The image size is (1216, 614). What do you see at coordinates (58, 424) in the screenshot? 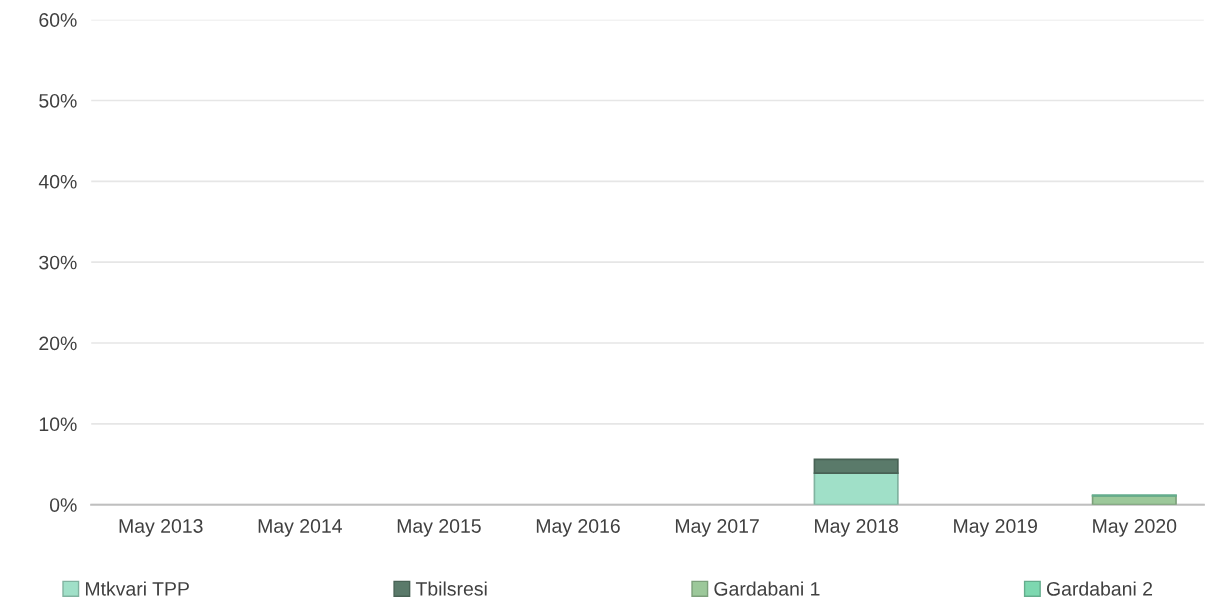
I see `y-tick-label: 10%` at bounding box center [58, 424].